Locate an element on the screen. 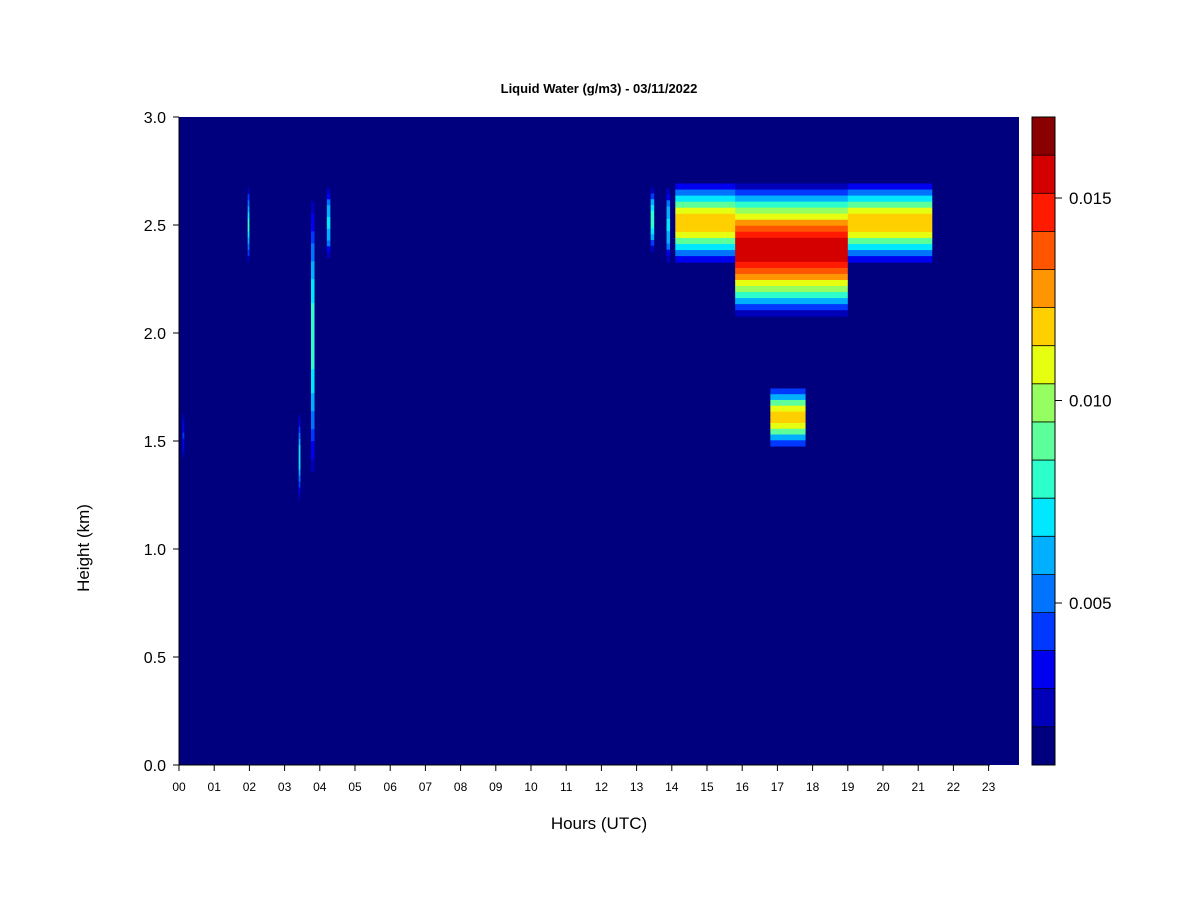 This screenshot has height=900, width=1200. x-tick-label: 02 is located at coordinates (250, 787).